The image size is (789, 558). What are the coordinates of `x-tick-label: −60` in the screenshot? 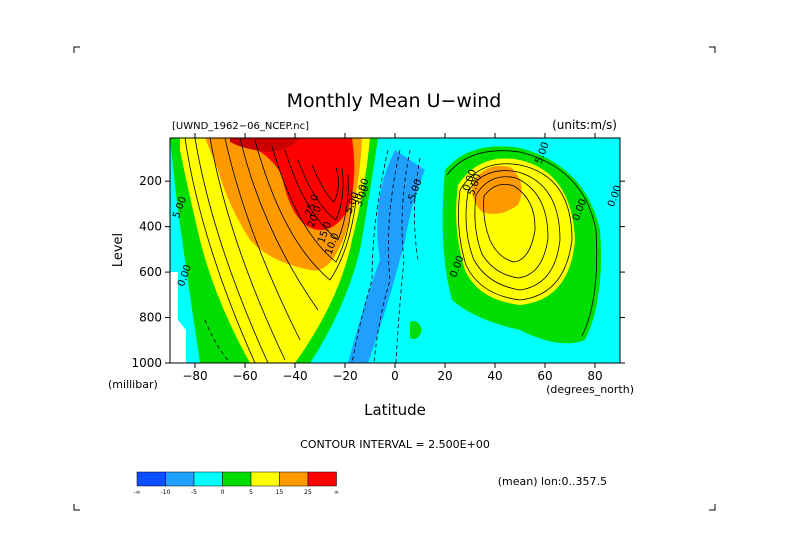 It's located at (244, 376).